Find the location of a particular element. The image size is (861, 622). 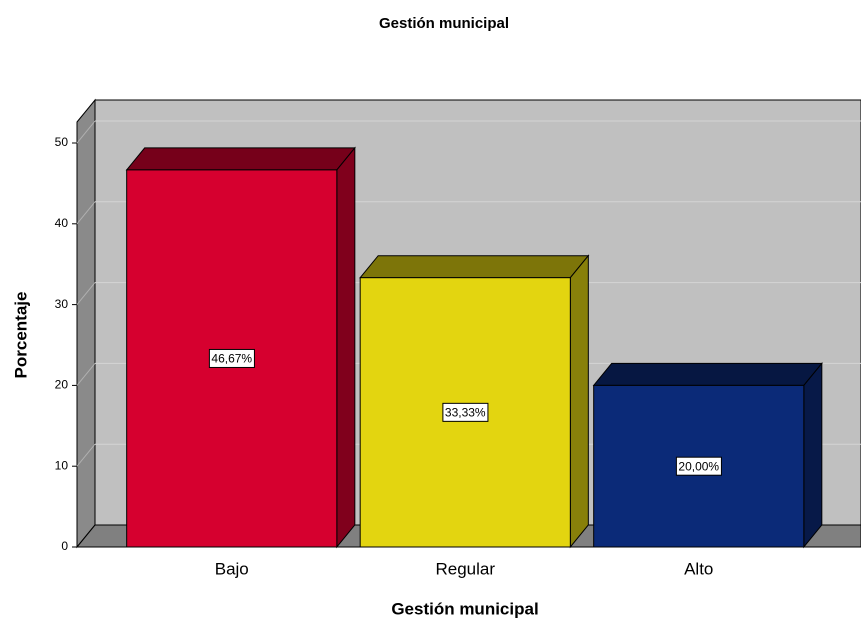

bar-group: 33,33% is located at coordinates (474, 401).